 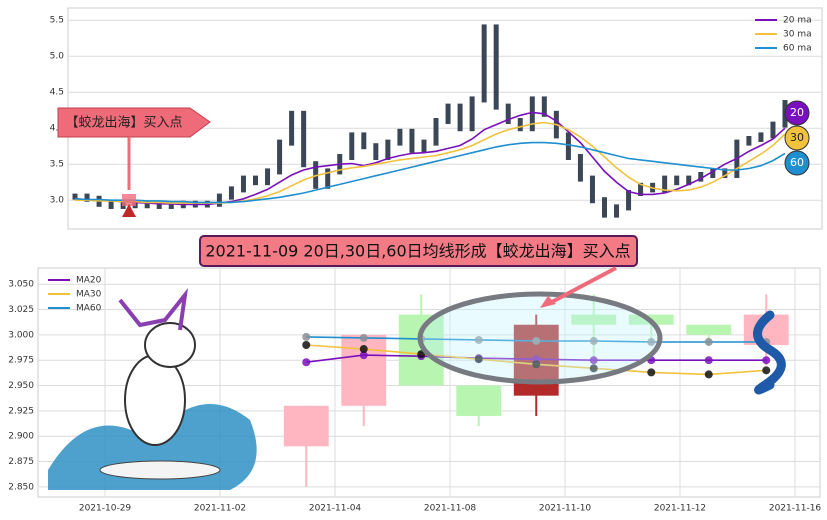 I want to click on badge-label: 60, so click(x=797, y=162).